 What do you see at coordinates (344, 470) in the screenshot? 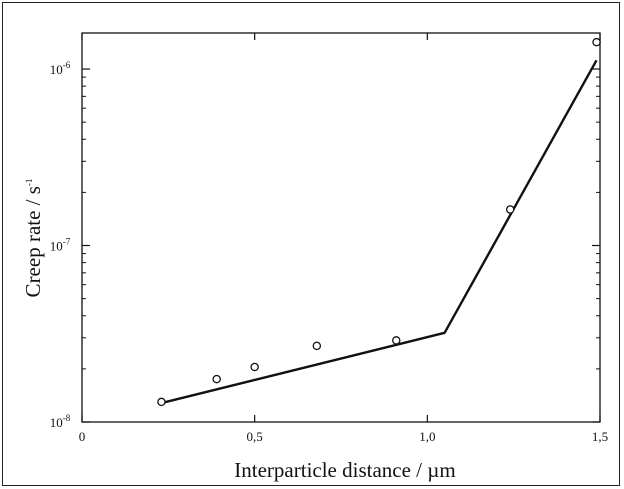
I see `x-axis-title: Interparticle distance / µm` at bounding box center [344, 470].